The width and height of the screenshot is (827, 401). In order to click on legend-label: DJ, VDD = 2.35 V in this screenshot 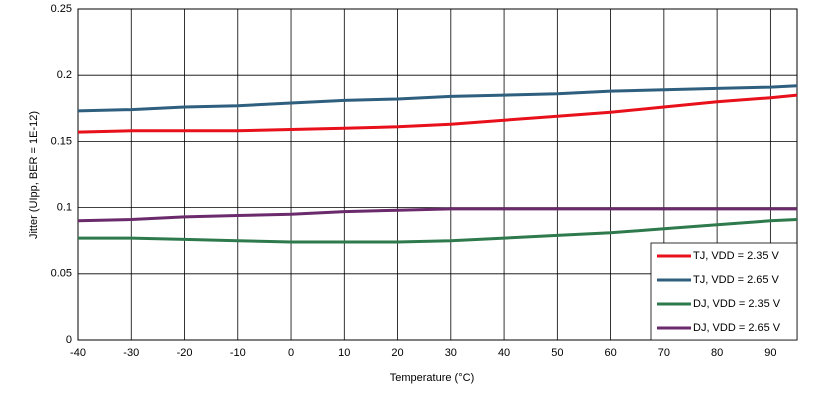, I will do `click(737, 304)`.